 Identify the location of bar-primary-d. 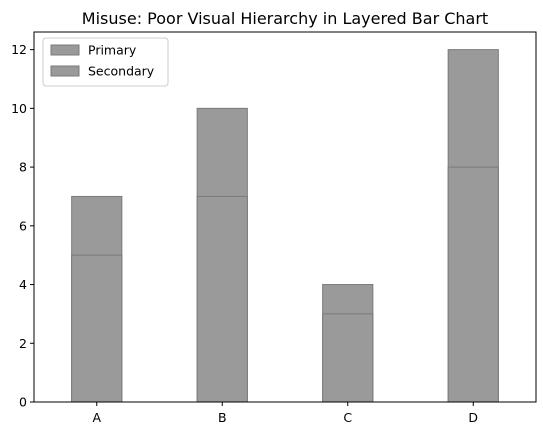
(473, 284).